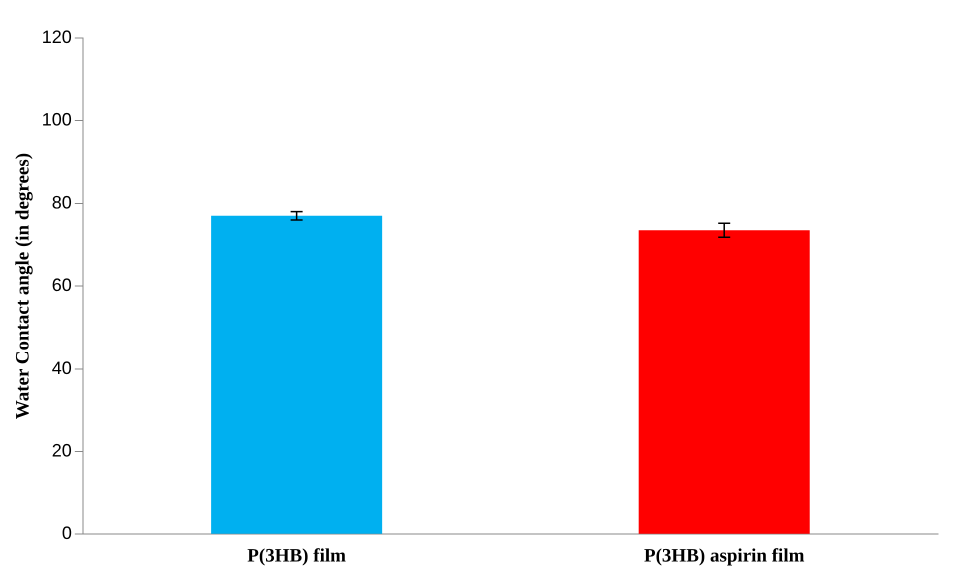 This screenshot has height=579, width=956. I want to click on y-tick-label: 0, so click(67, 533).